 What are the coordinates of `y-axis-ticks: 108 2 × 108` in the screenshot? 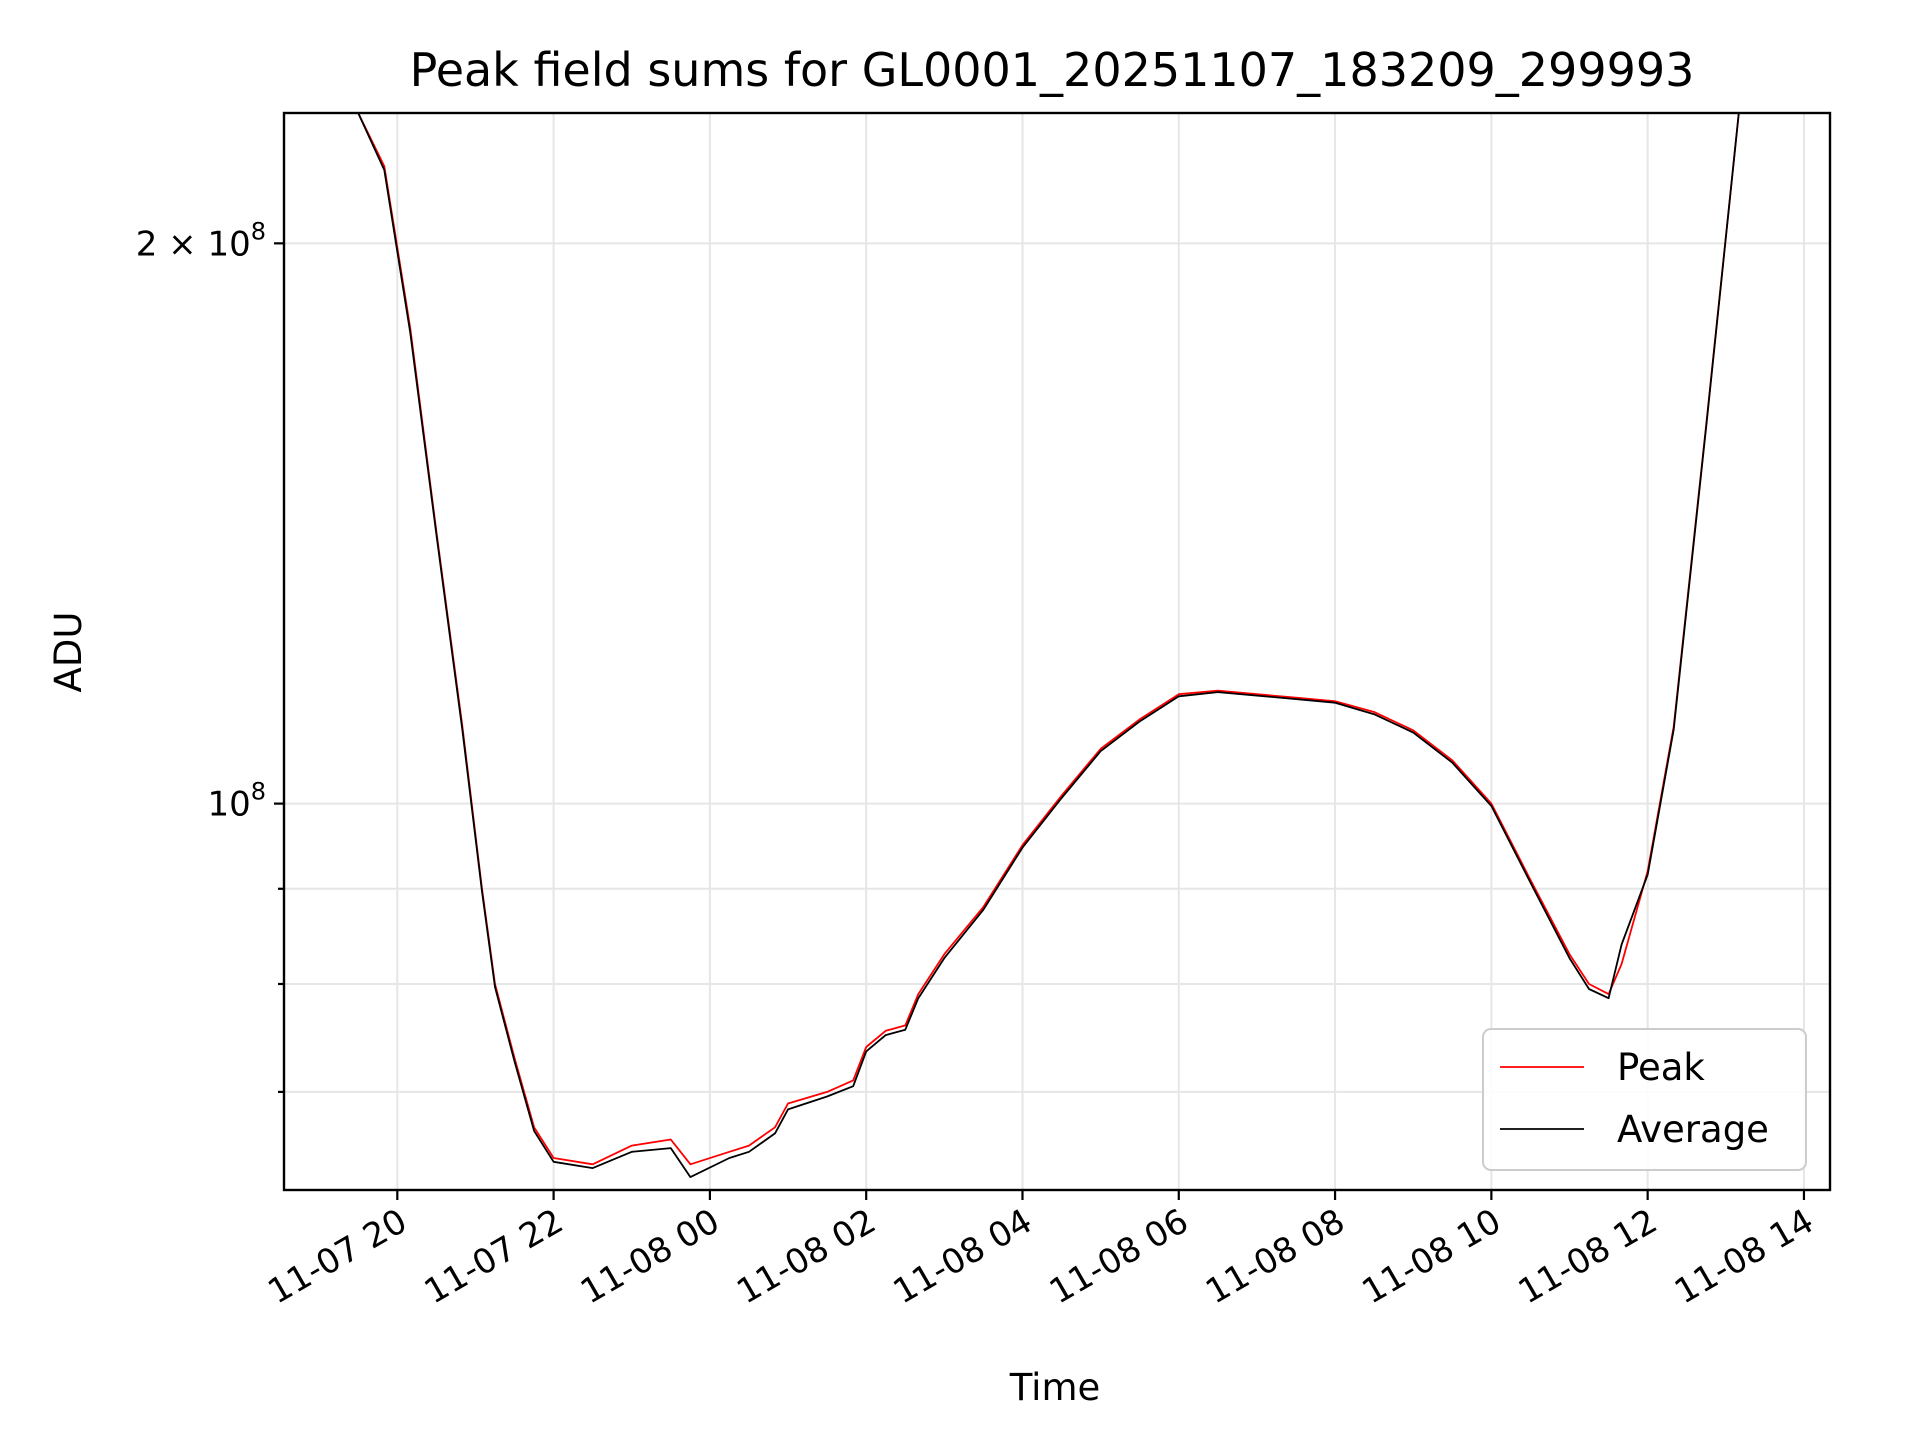 It's located at (210, 655).